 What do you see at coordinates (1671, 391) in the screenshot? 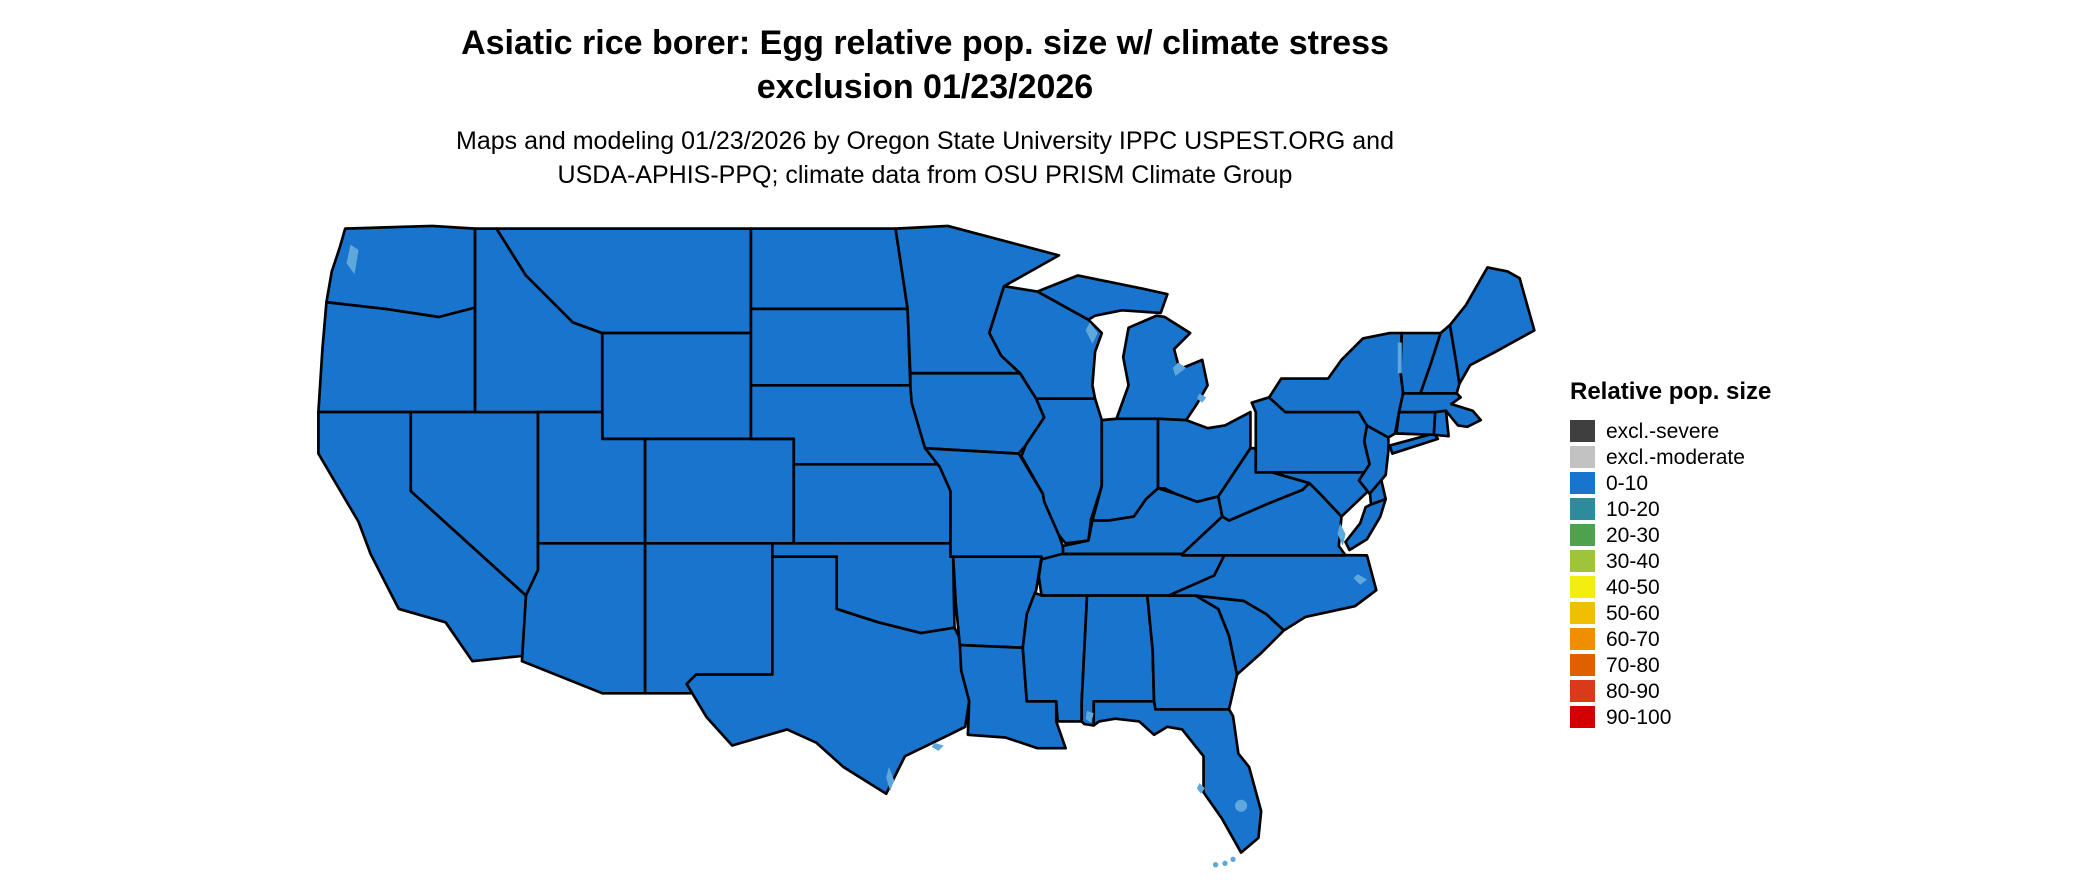
I see `legend-title: Relative pop. size` at bounding box center [1671, 391].